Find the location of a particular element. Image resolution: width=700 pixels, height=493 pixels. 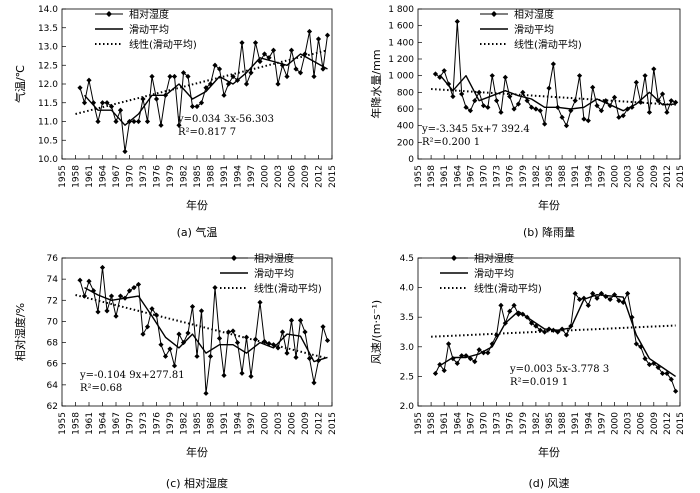

y-axis-label: 年降水量/mm is located at coordinates (376, 83).